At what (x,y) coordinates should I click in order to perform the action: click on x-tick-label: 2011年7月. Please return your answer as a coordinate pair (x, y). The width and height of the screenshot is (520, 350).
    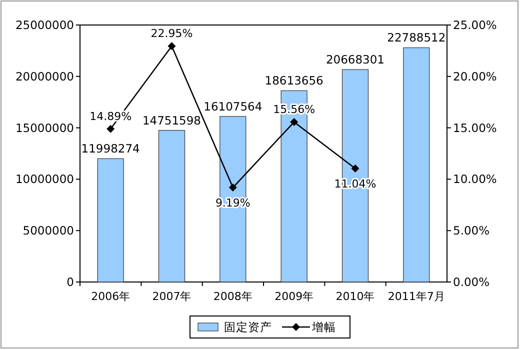
    Looking at the image, I should click on (416, 296).